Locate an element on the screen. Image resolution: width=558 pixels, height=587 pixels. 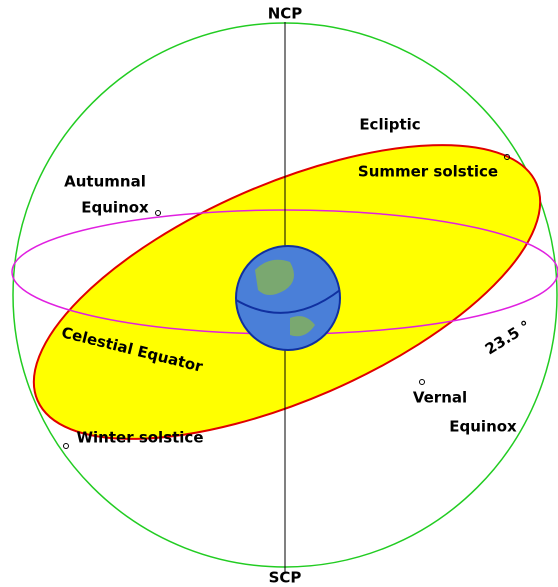
scp-label: SCP is located at coordinates (285, 578).